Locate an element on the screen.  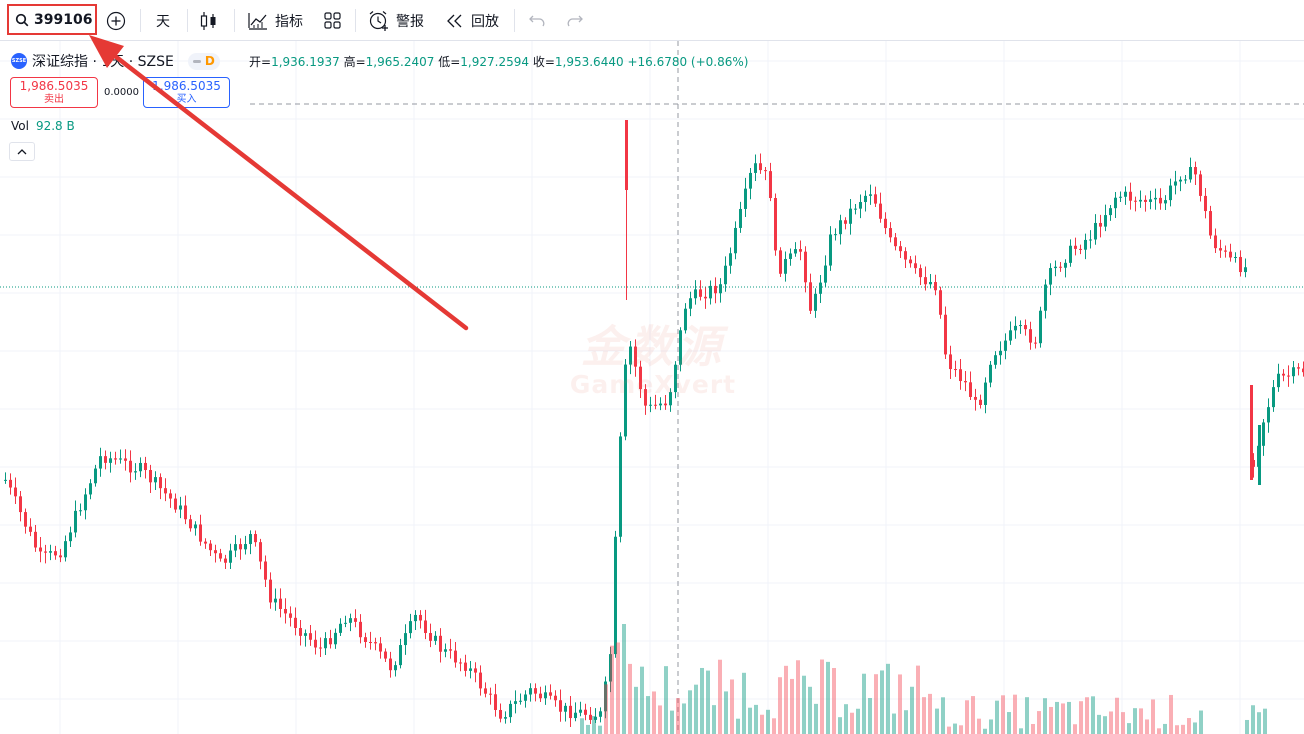
symbol-search-button: 399106 is located at coordinates (52, 19).